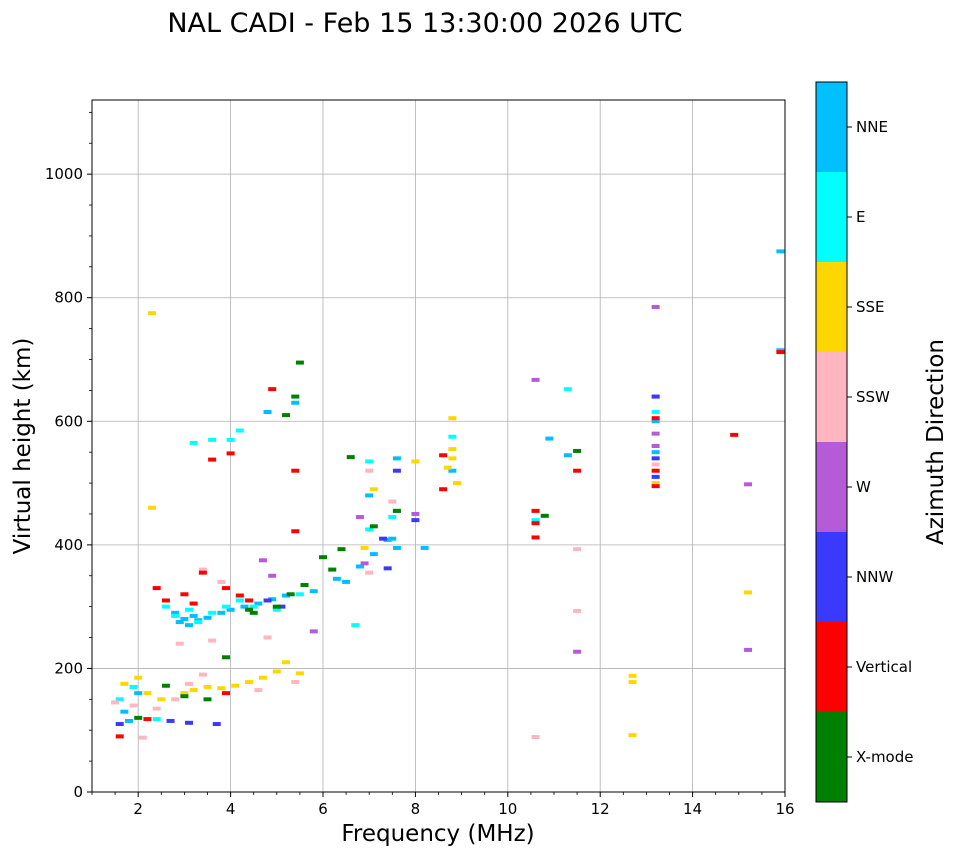 This screenshot has height=857, width=958. I want to click on y-tick-label: 0, so click(78, 792).